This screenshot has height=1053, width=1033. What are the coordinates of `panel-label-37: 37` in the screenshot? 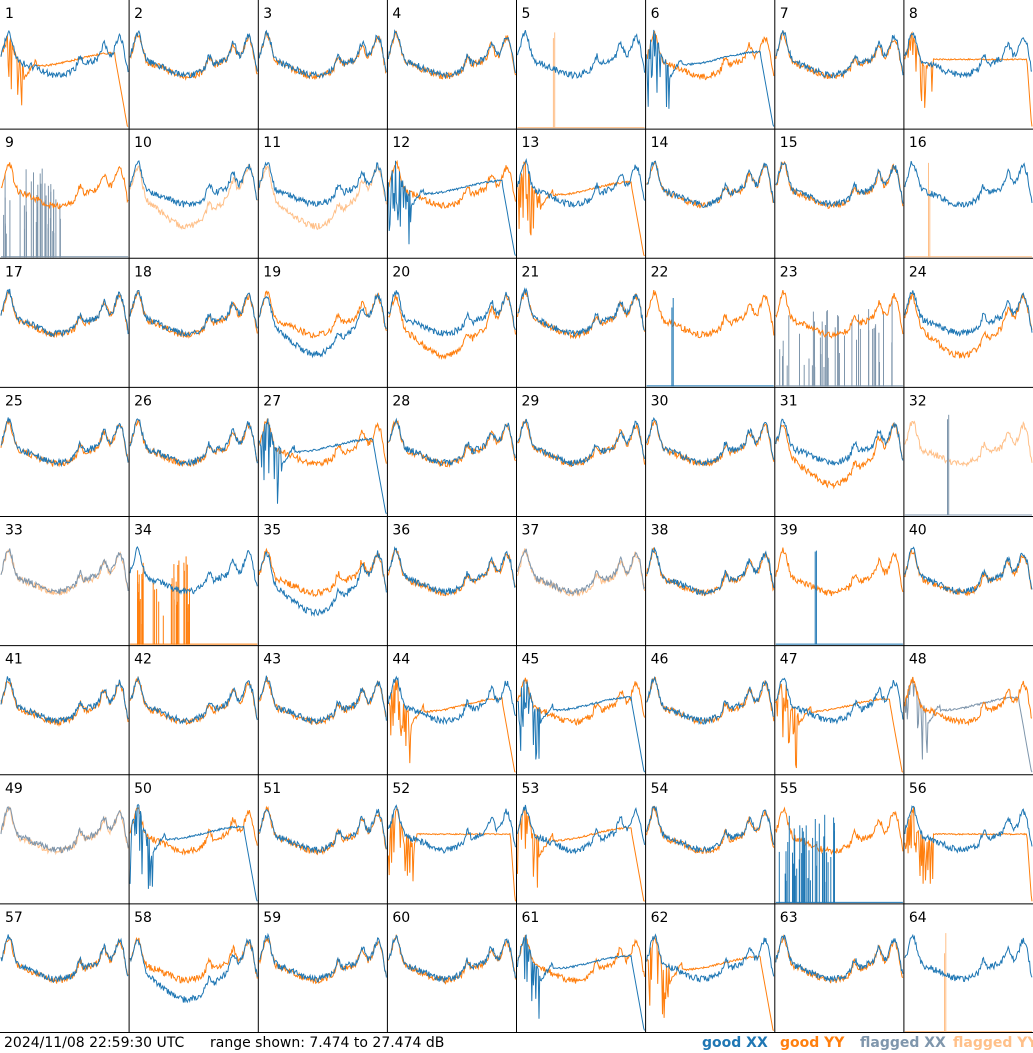 It's located at (531, 531).